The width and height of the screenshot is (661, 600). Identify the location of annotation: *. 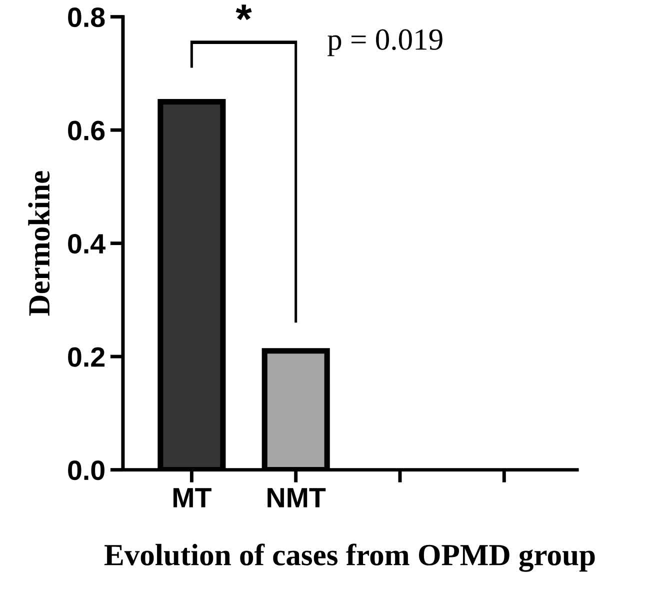
(244, 12).